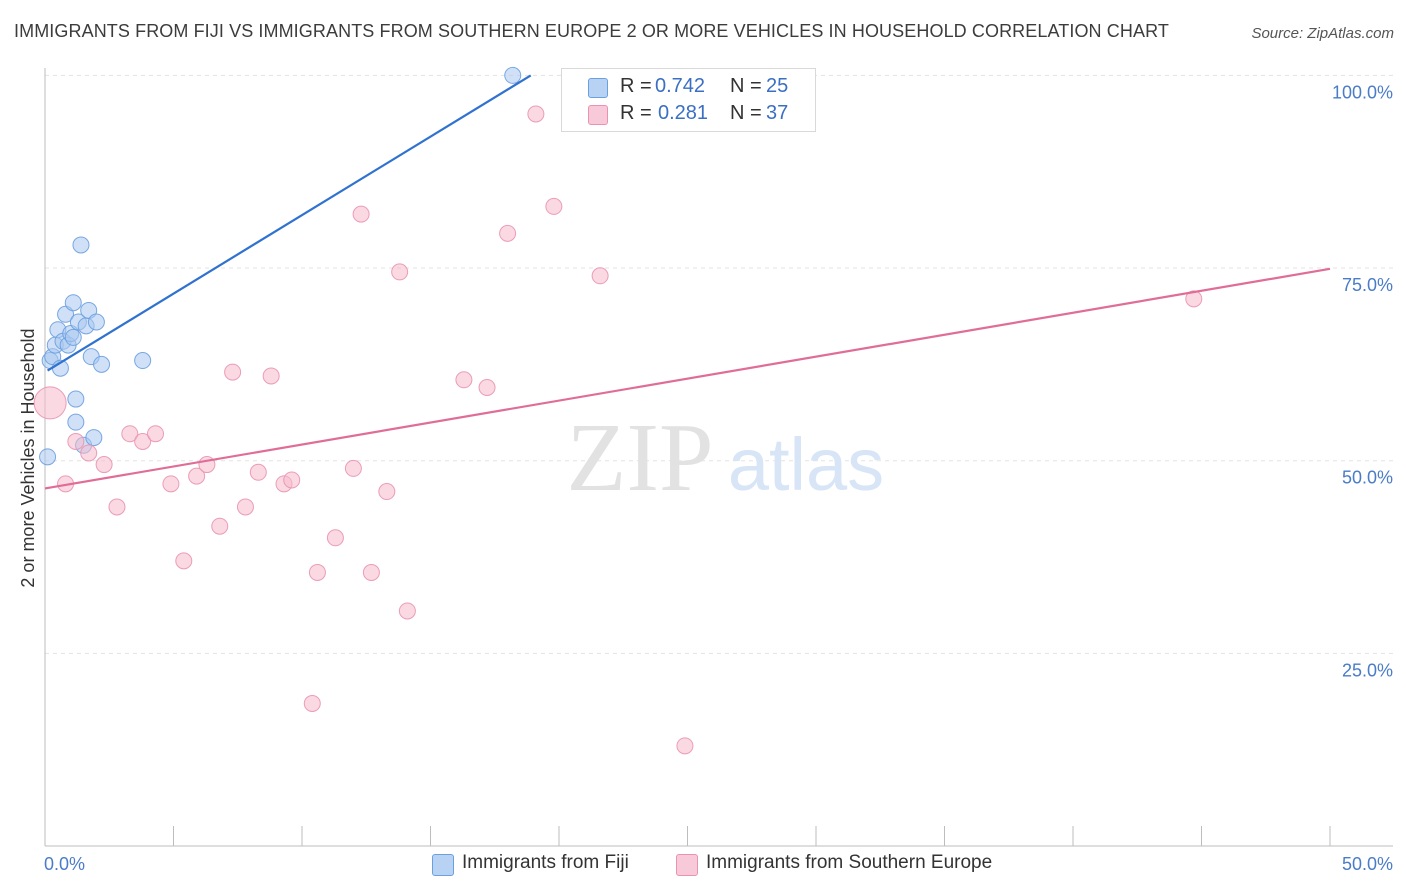 This screenshot has width=1406, height=892. What do you see at coordinates (777, 113) in the screenshot?
I see `legend-se-n-value: 37` at bounding box center [777, 113].